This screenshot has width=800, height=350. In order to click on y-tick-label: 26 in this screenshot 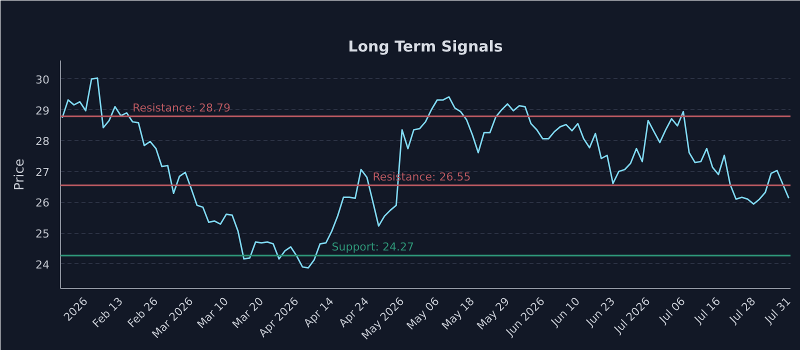, I will do `click(43, 203)`.